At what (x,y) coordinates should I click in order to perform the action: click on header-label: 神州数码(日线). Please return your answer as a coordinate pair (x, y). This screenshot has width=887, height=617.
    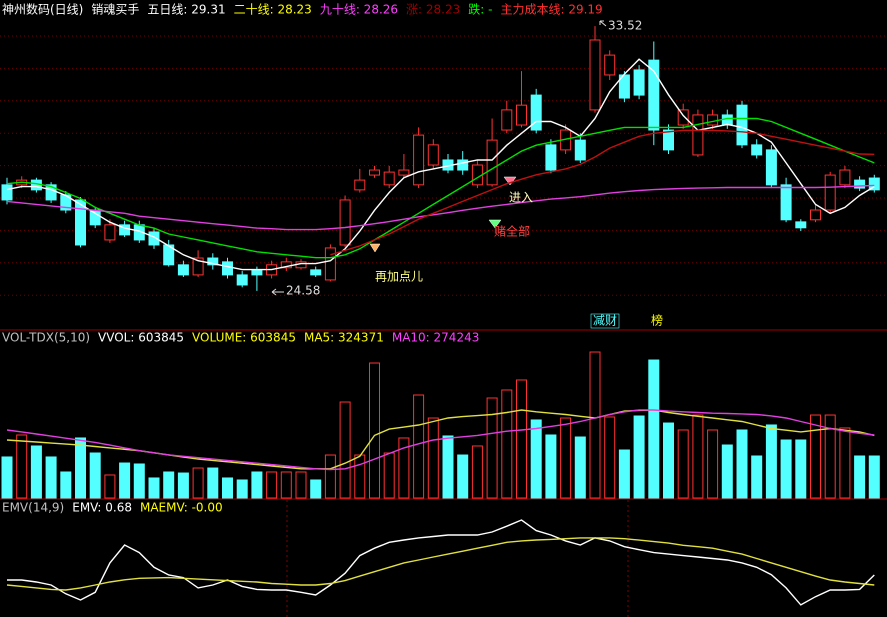
    Looking at the image, I should click on (42, 9).